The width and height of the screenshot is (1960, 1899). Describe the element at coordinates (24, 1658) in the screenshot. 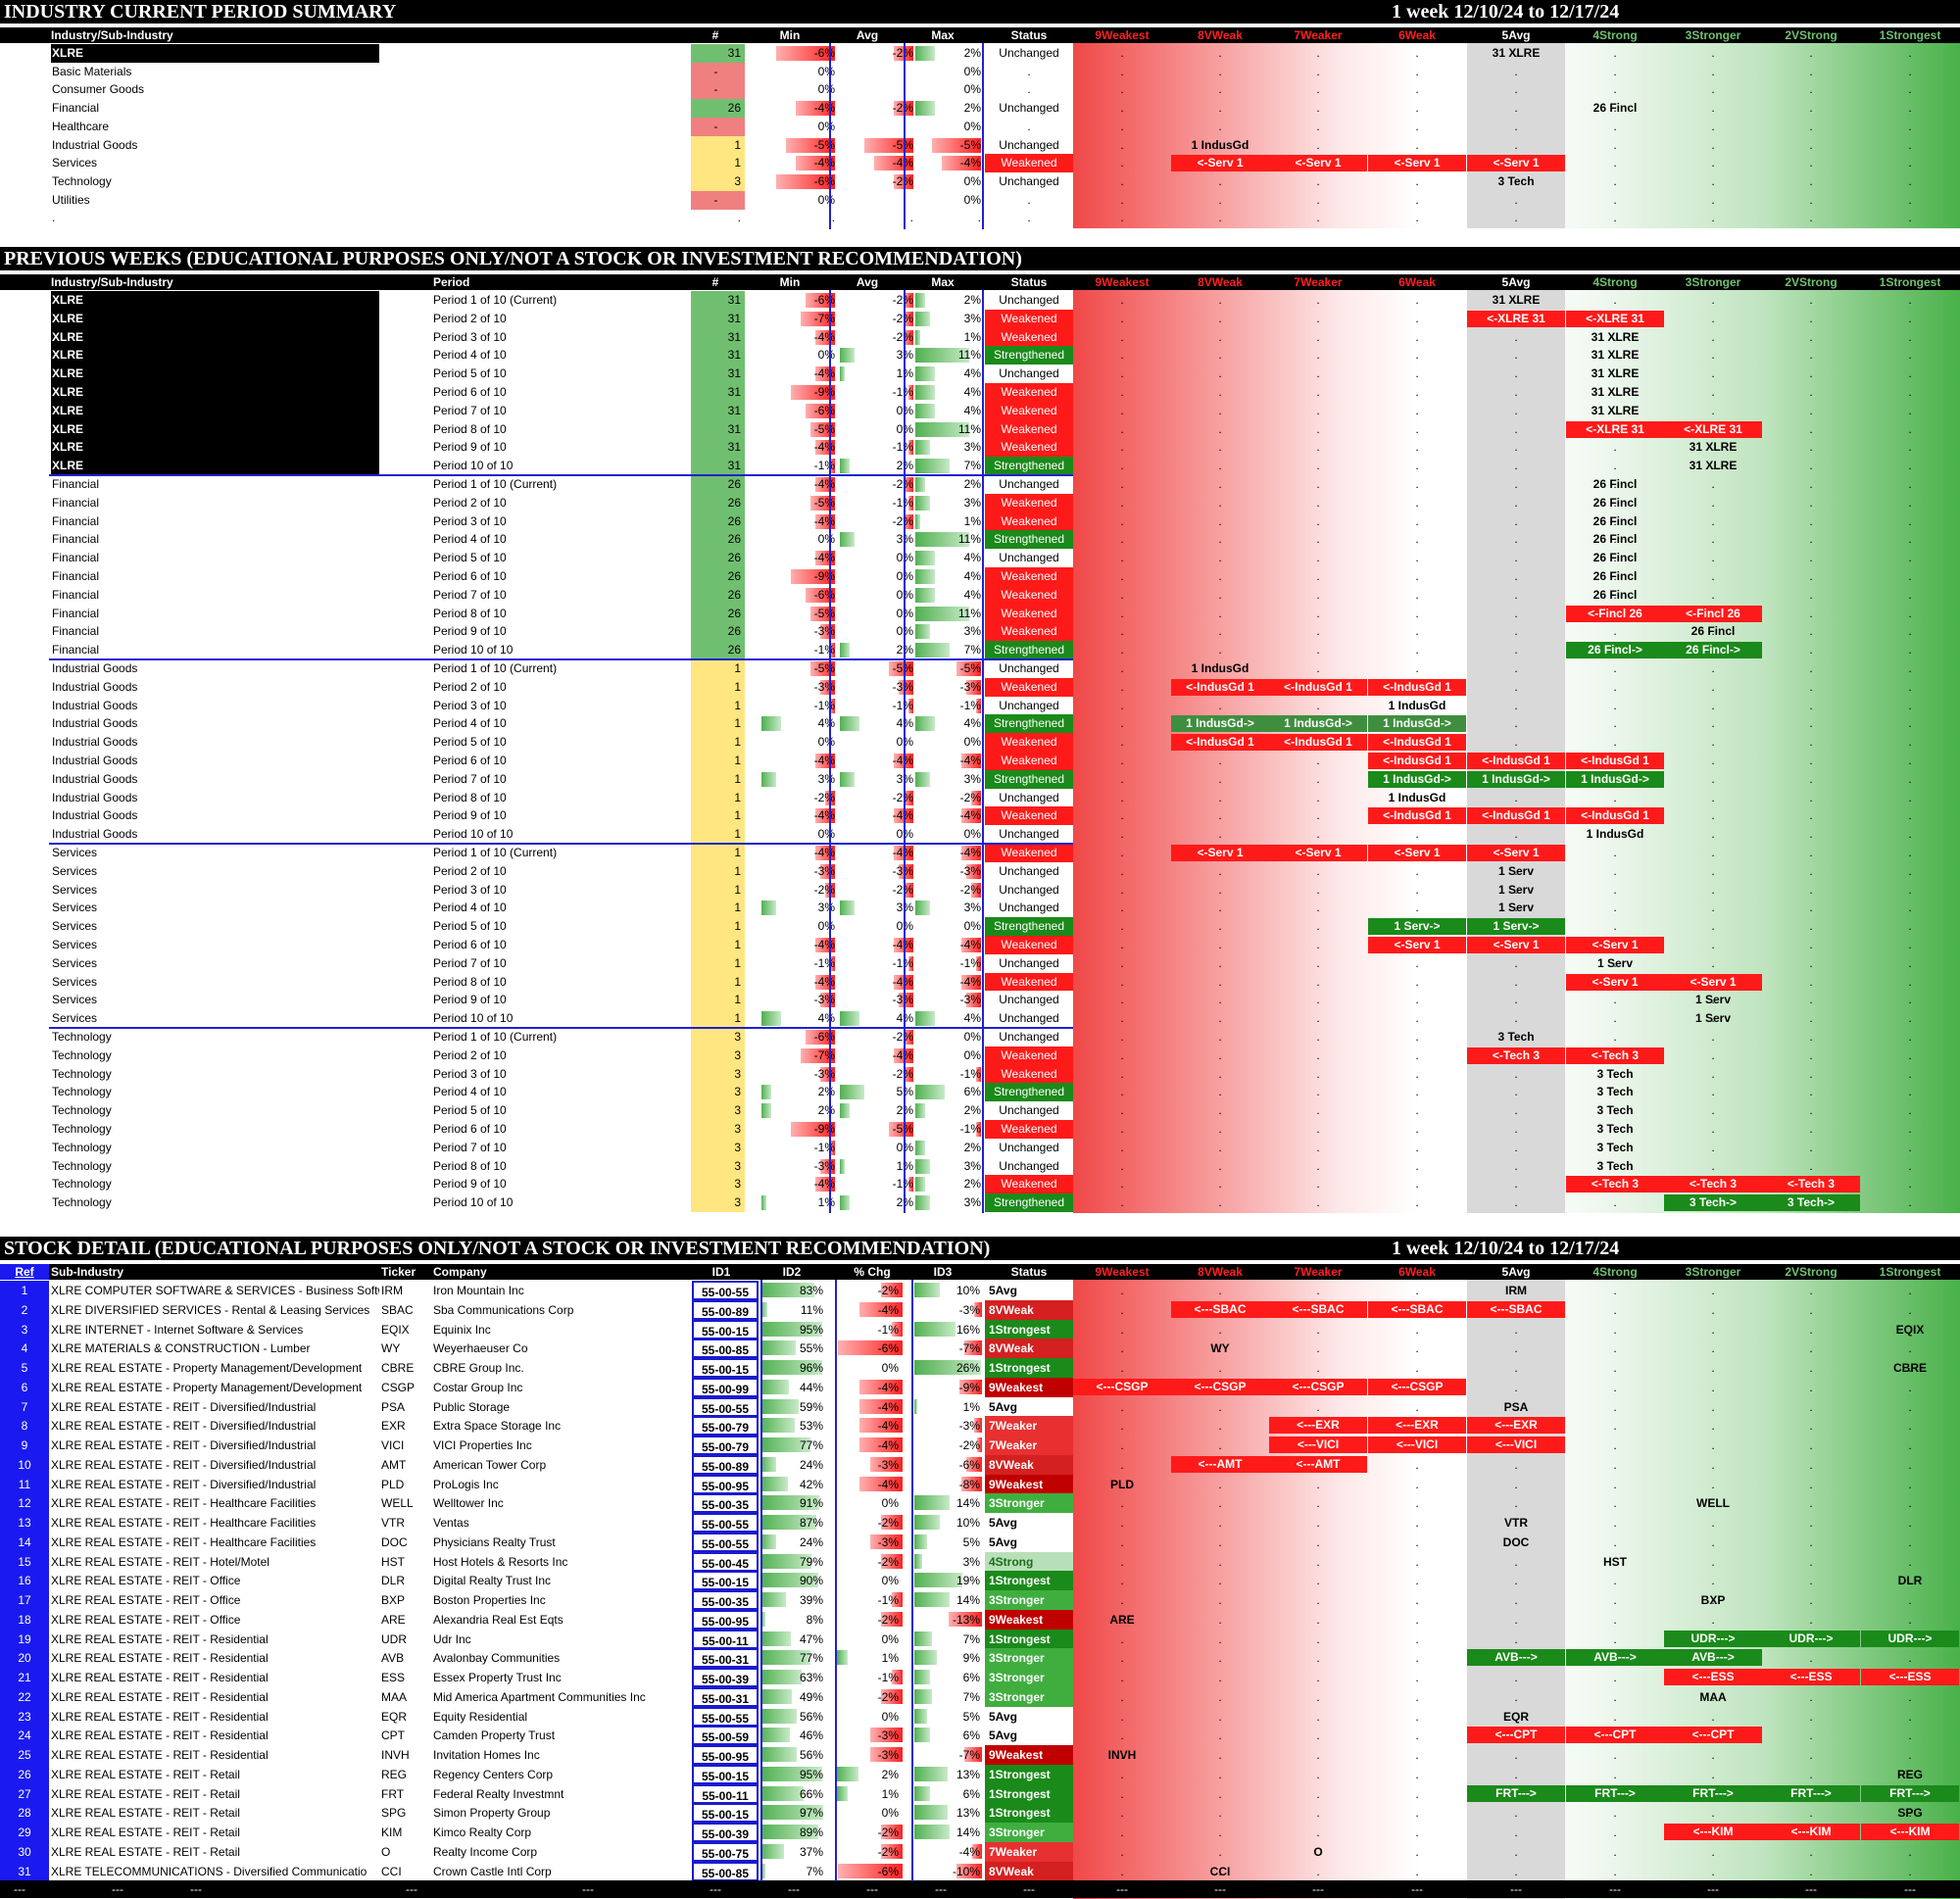

I see `stock-ref: 20` at that location.